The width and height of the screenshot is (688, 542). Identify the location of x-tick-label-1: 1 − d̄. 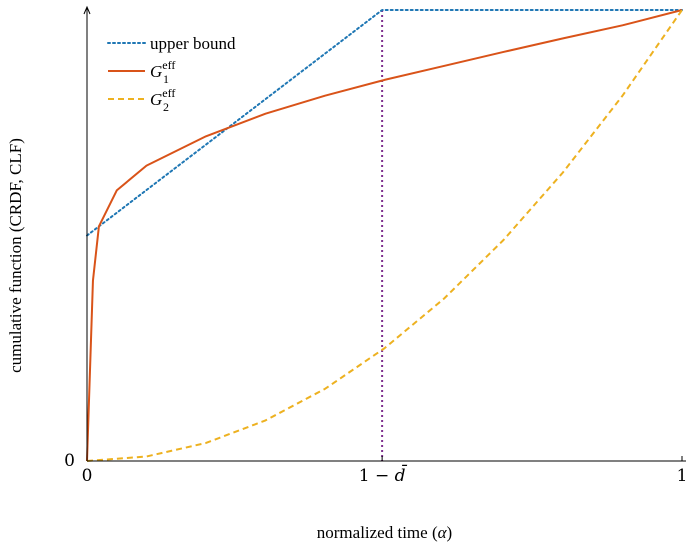
(383, 474).